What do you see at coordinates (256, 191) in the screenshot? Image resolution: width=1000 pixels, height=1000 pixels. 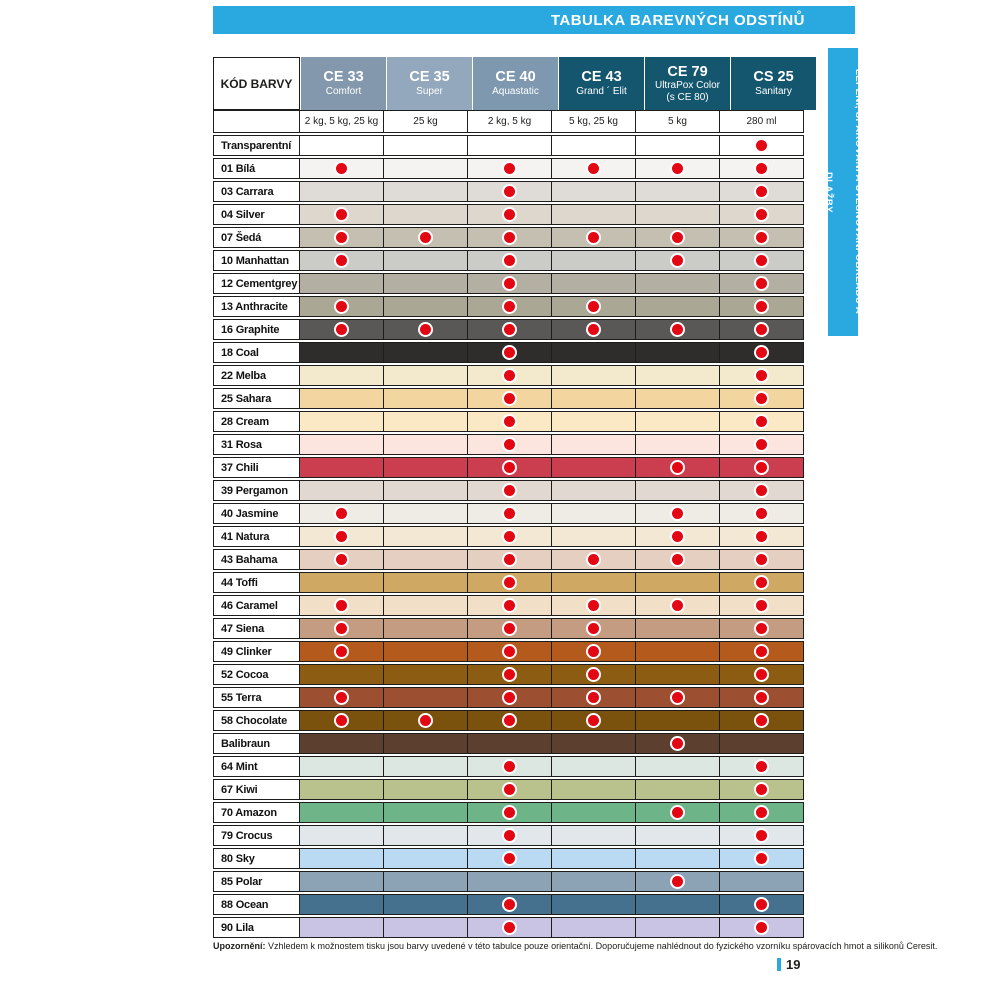 I see `row-label: 03 Carrara` at bounding box center [256, 191].